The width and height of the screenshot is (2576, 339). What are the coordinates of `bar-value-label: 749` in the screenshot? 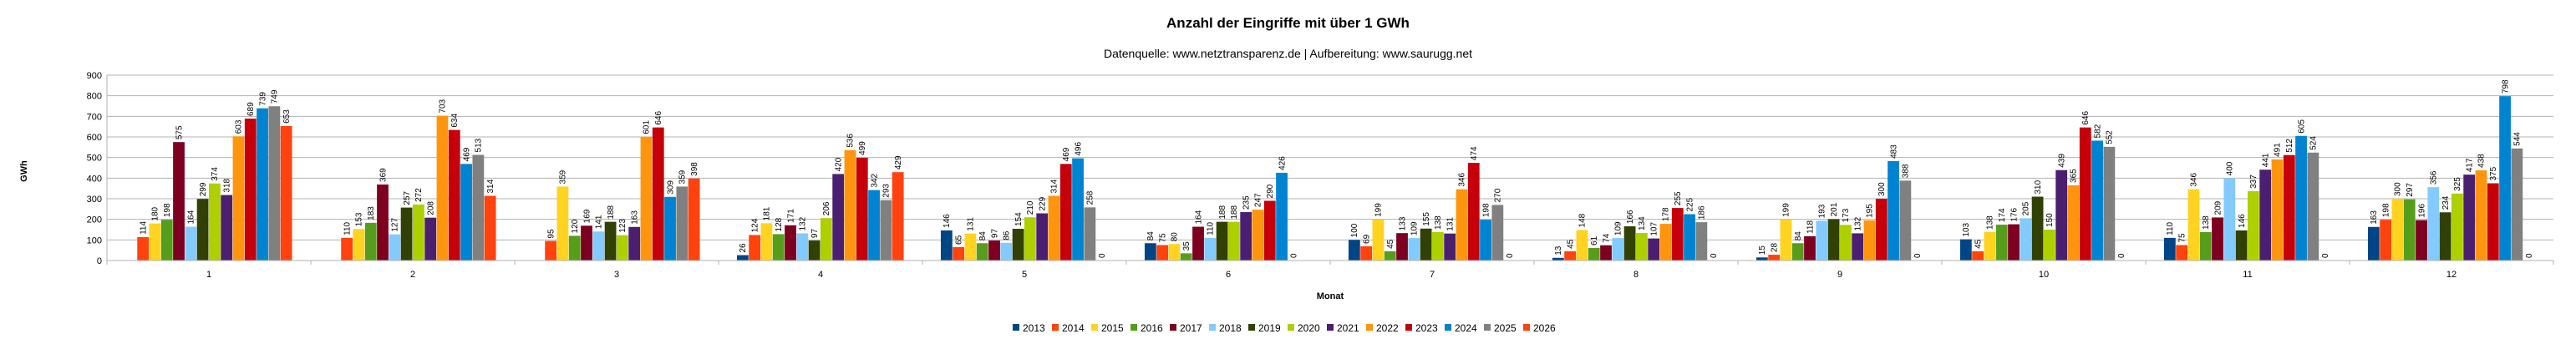 It's located at (275, 97).